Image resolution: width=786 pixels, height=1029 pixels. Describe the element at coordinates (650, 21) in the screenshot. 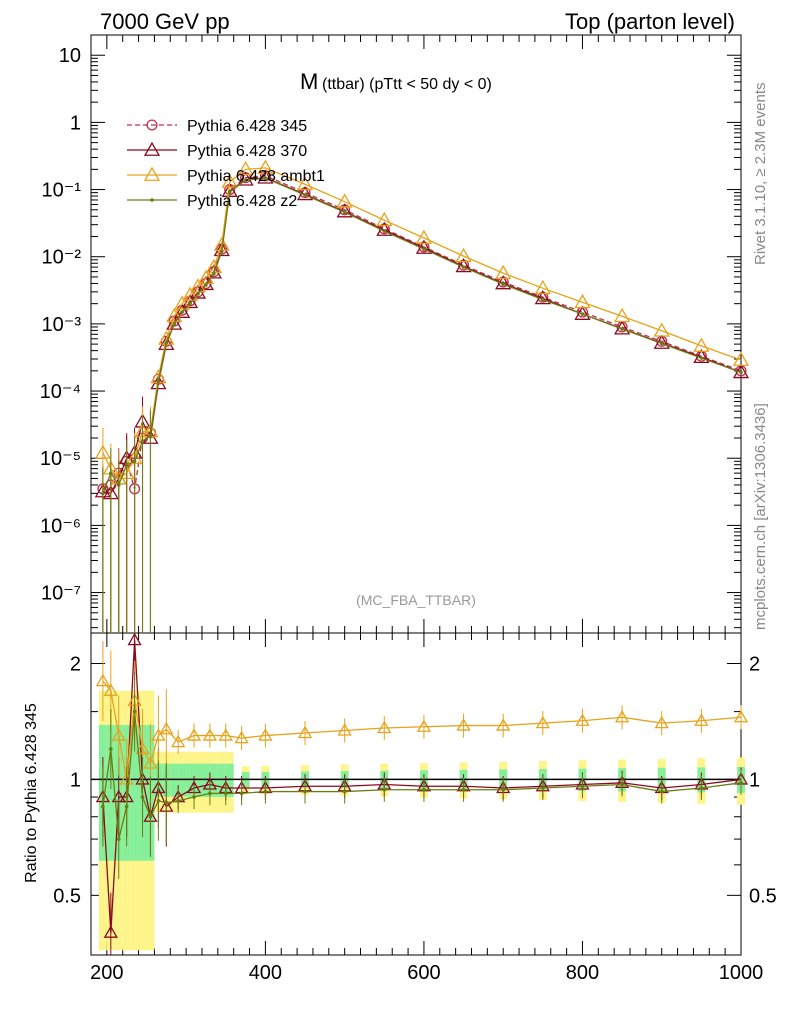

I see `header-right: Top (parton level)` at that location.